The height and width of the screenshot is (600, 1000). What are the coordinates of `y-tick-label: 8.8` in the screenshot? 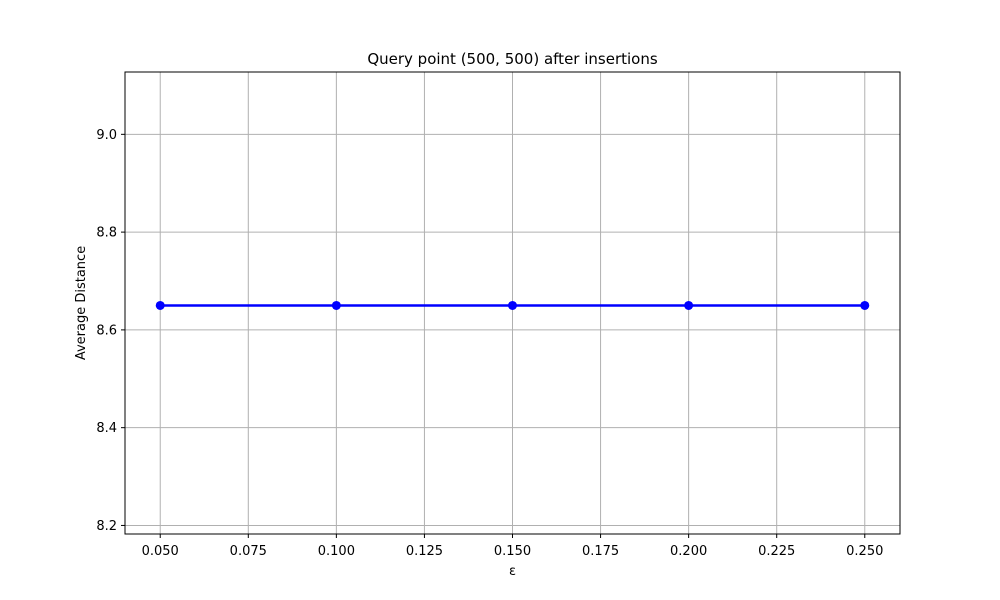 It's located at (106, 233).